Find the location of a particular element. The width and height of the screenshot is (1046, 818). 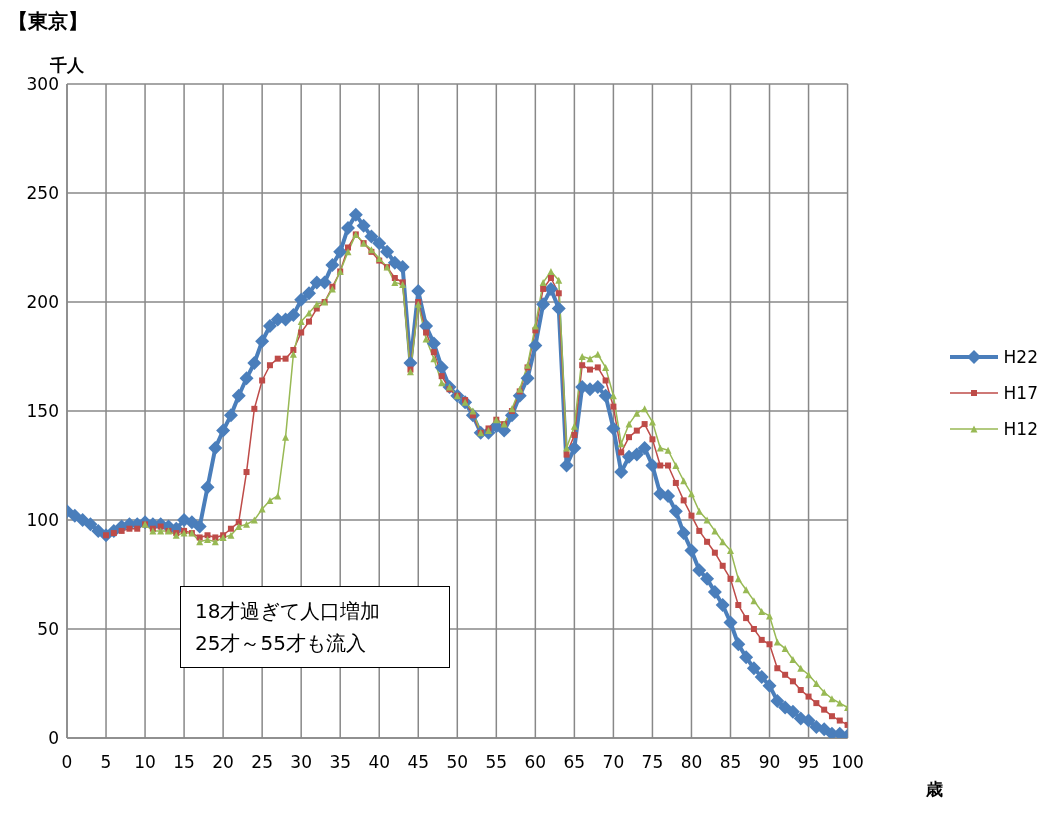

note-box: 18才過ぎて人口増加 25才～55才も流入 is located at coordinates (315, 627).